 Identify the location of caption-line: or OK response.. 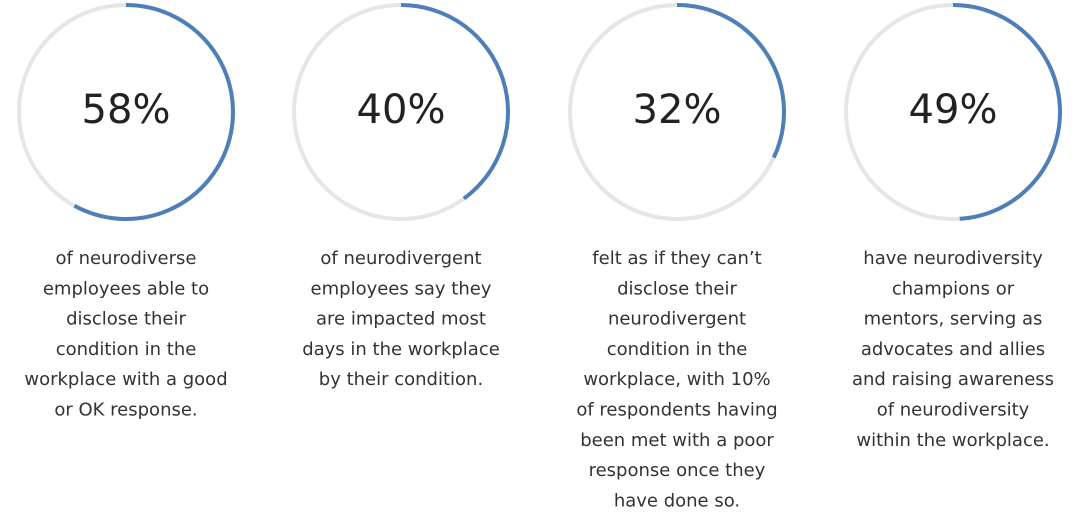
(125, 410).